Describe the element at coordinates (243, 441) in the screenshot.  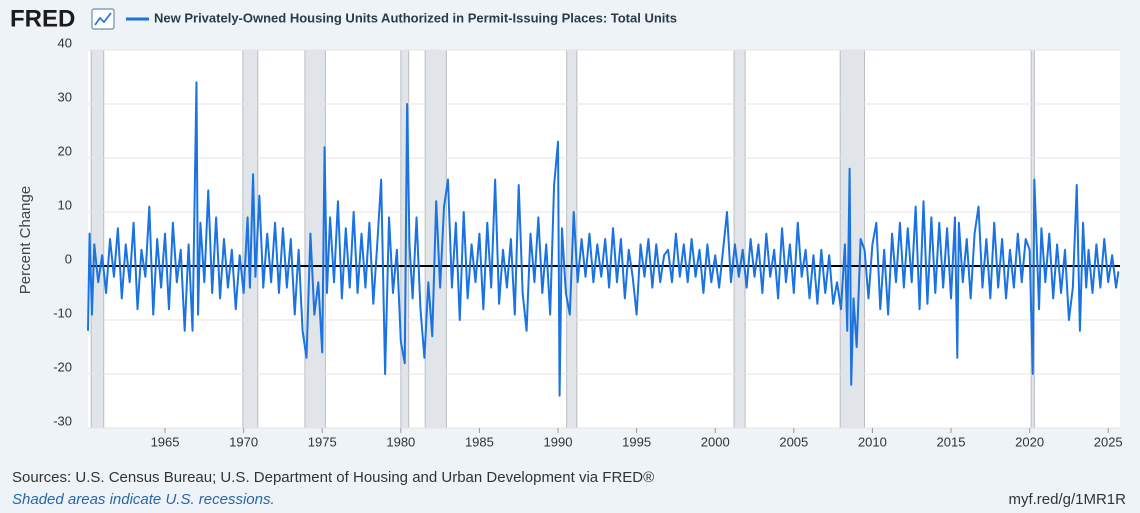
I see `x-tick-label: 1970` at that location.